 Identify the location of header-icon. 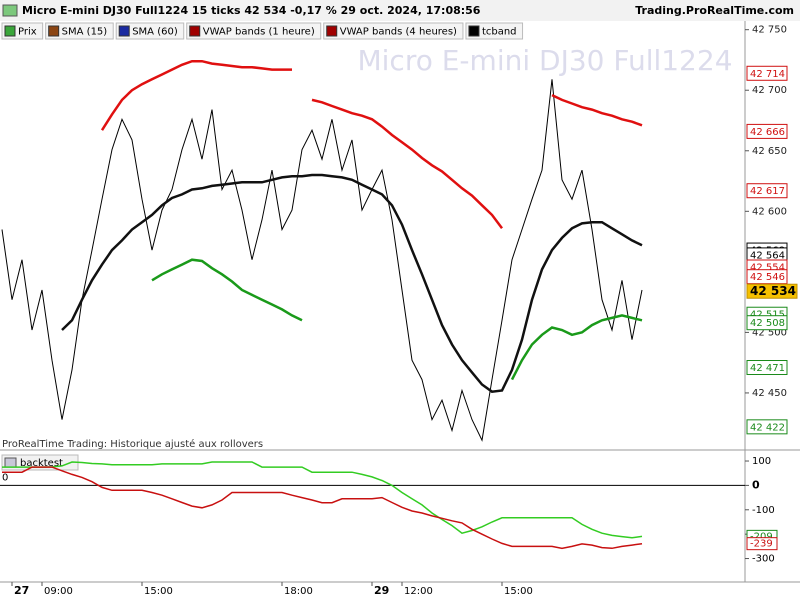
(10, 10).